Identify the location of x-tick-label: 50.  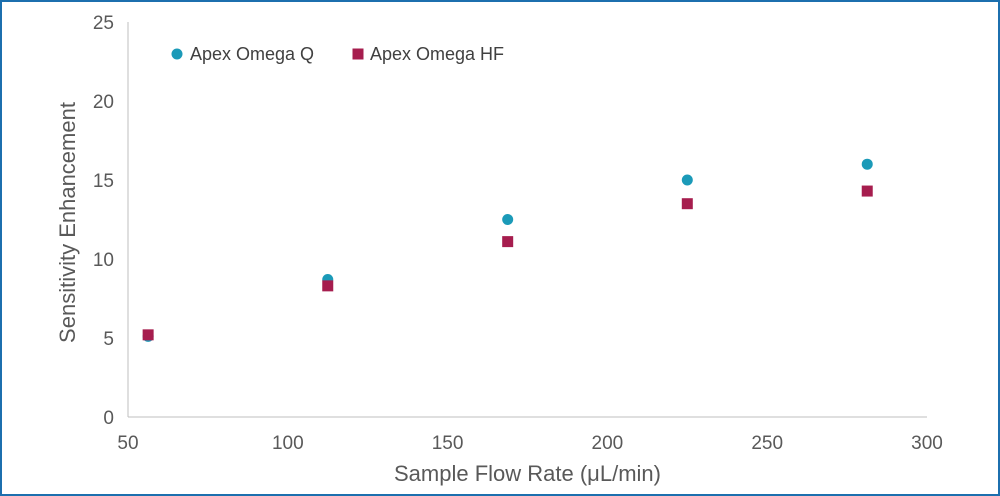
(127, 443).